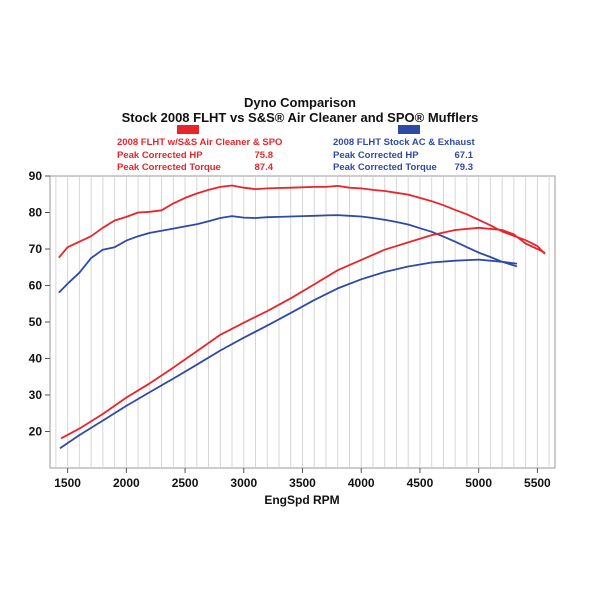  Describe the element at coordinates (300, 102) in the screenshot. I see `chart-title: Dyno Comparison` at that location.